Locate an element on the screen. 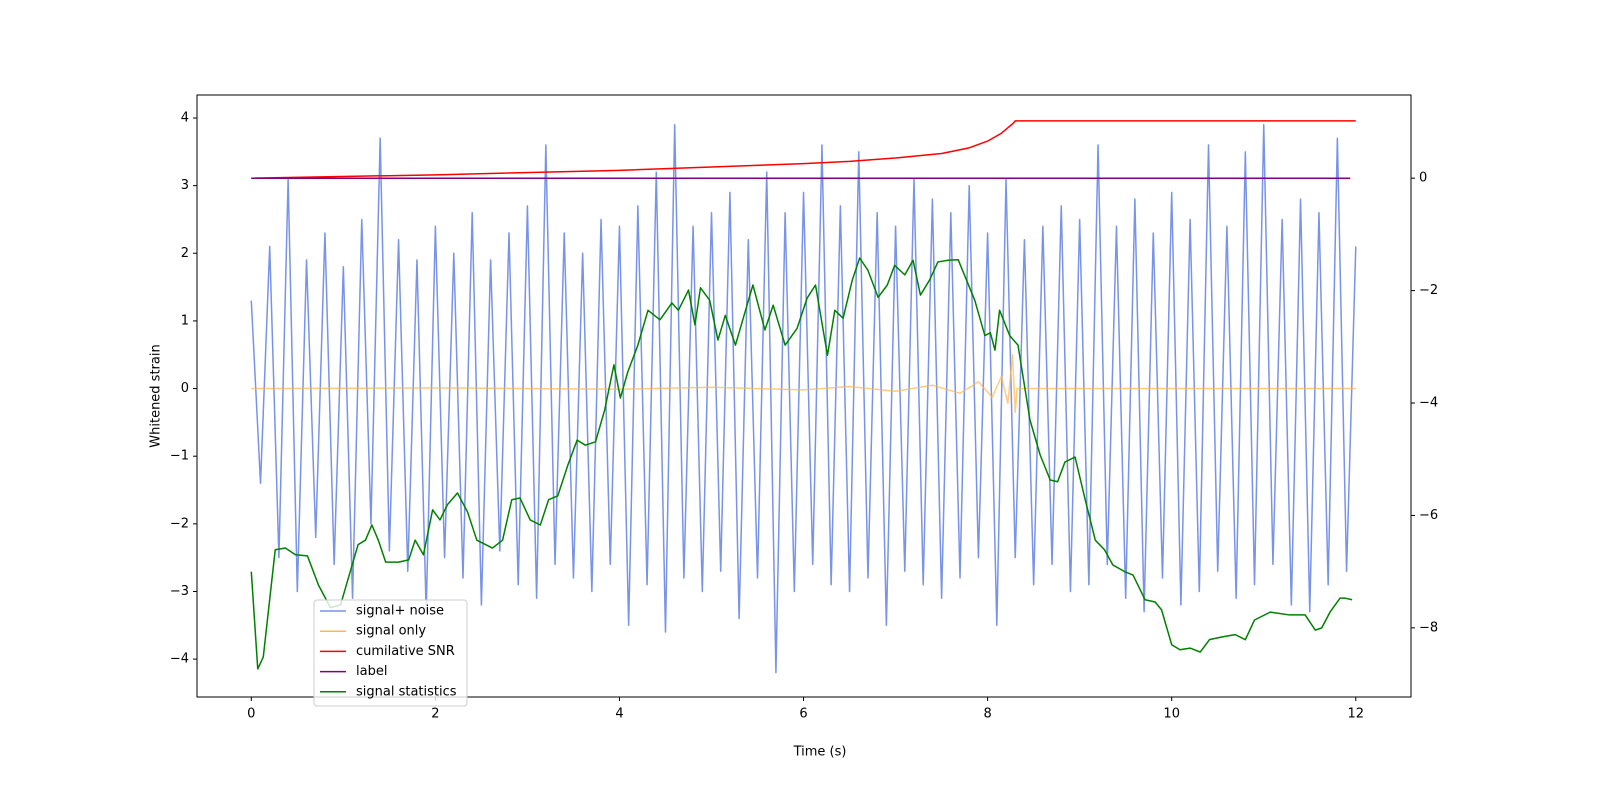  legend-box is located at coordinates (390, 653).